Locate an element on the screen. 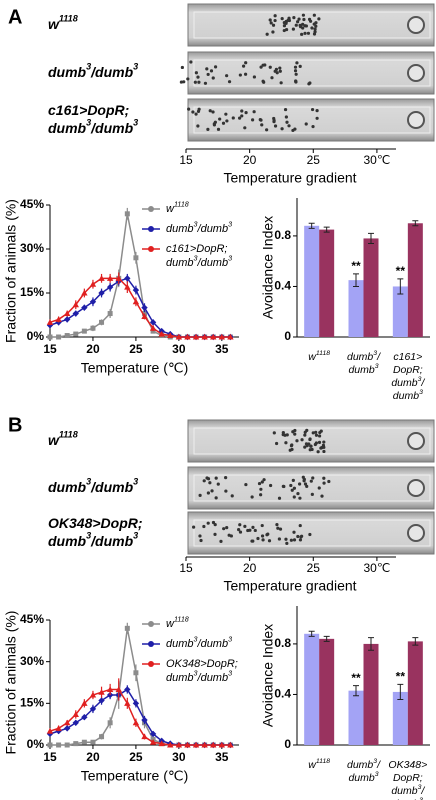 The height and width of the screenshot is (800, 436). significance-label: ** is located at coordinates (356, 266).